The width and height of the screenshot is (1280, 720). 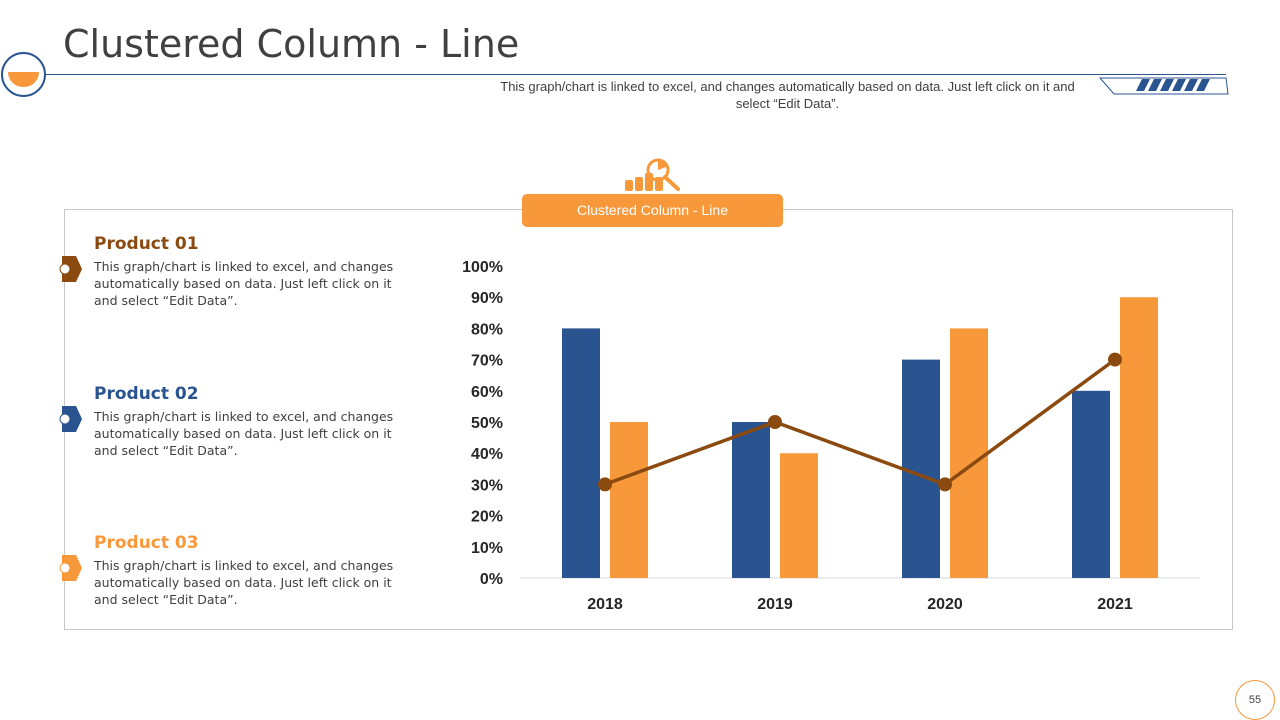 I want to click on product-03-marker-icon, so click(x=70, y=568).